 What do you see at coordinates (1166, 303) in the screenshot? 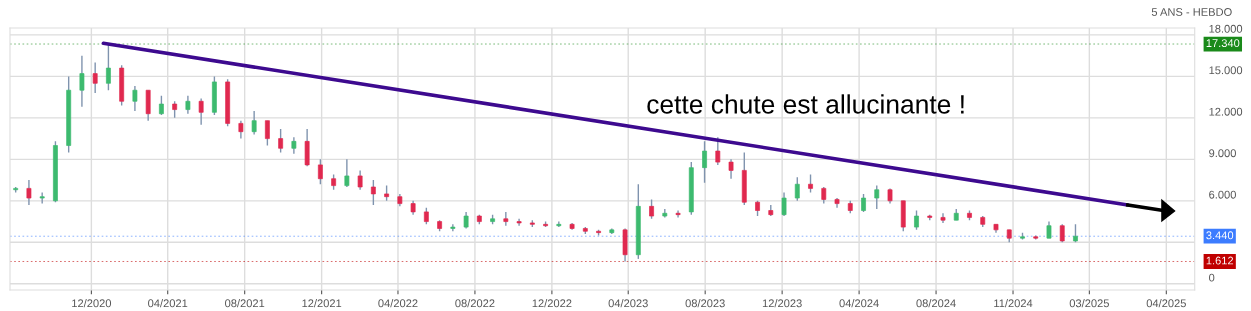
I see `x-tick-label: 04/2025` at bounding box center [1166, 303].